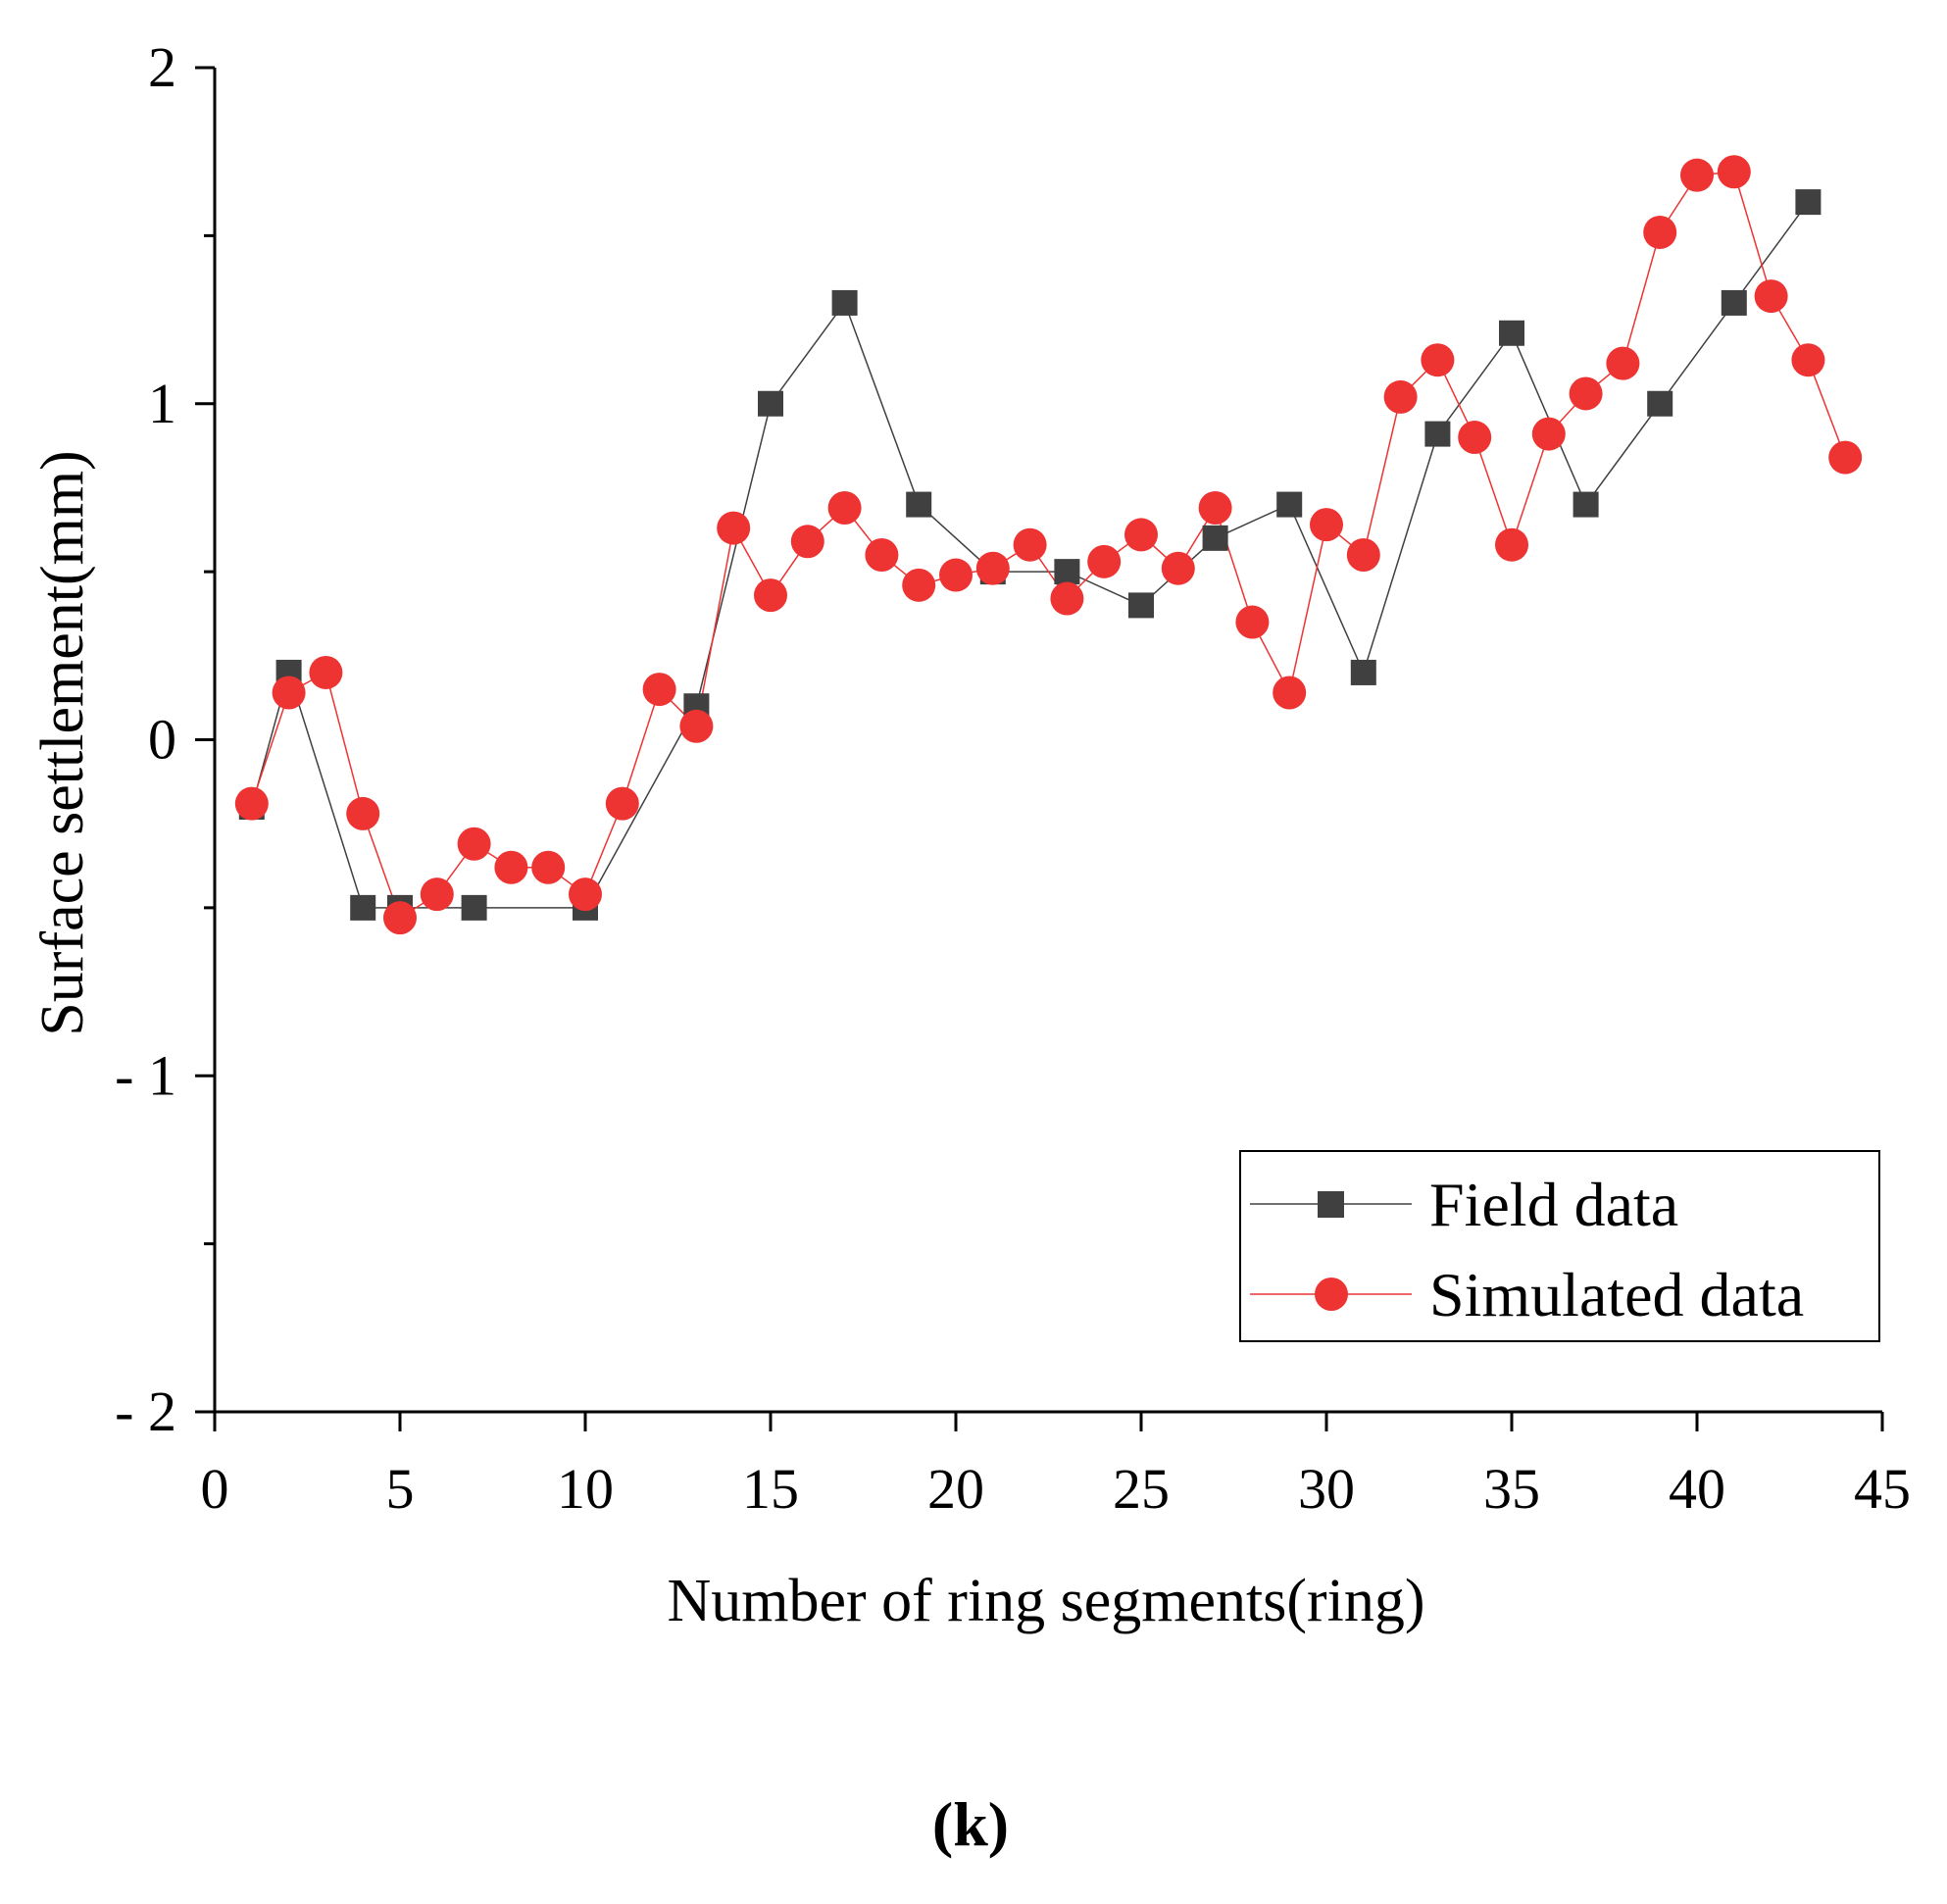  I want to click on y-axis-title: Surface settlement(mm), so click(62, 742).